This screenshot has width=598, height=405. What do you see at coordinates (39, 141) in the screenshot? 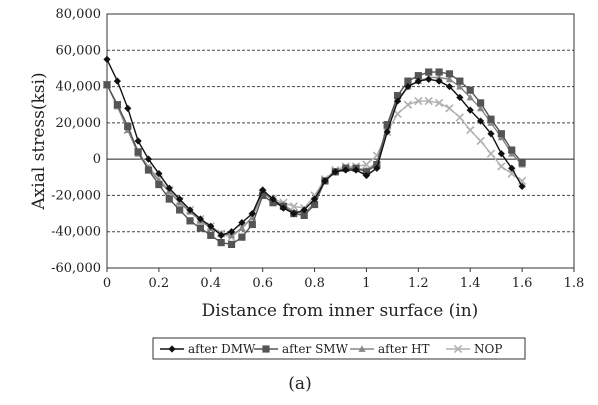
I see `y-axis-title: Axial stress(ksi)` at bounding box center [39, 141].